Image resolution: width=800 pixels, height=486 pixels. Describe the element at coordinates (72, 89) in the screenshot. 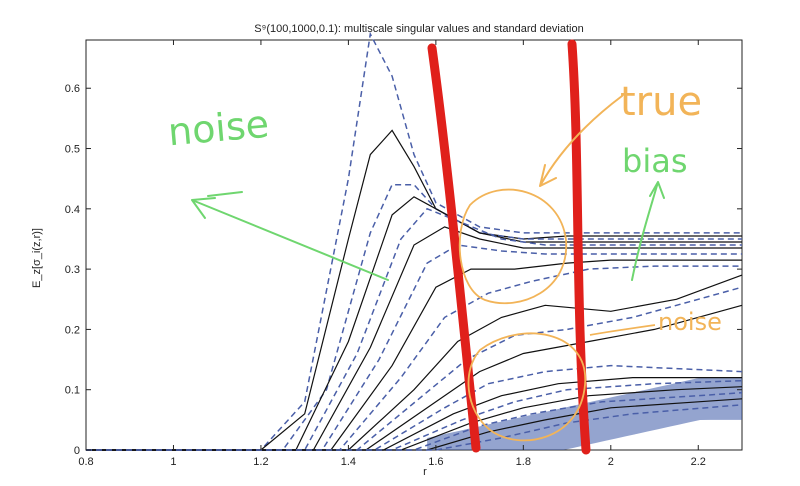

I see `y-tick-label-6: 0.6` at that location.